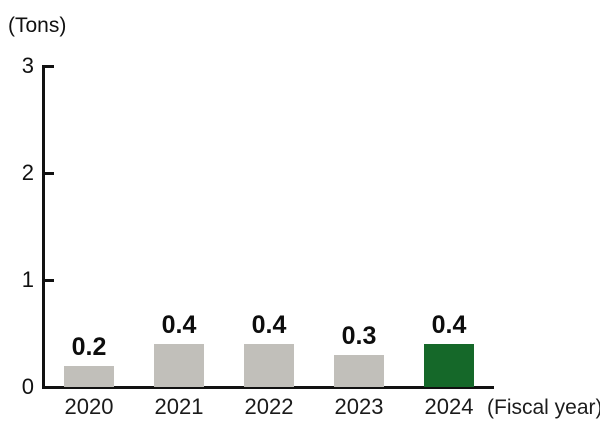 The image size is (600, 446). Describe the element at coordinates (268, 387) in the screenshot. I see `x-axis` at that location.